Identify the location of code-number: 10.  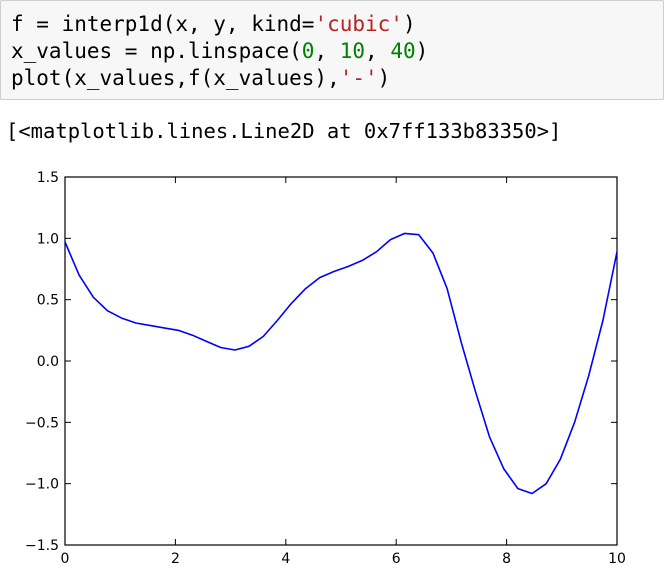
(352, 51).